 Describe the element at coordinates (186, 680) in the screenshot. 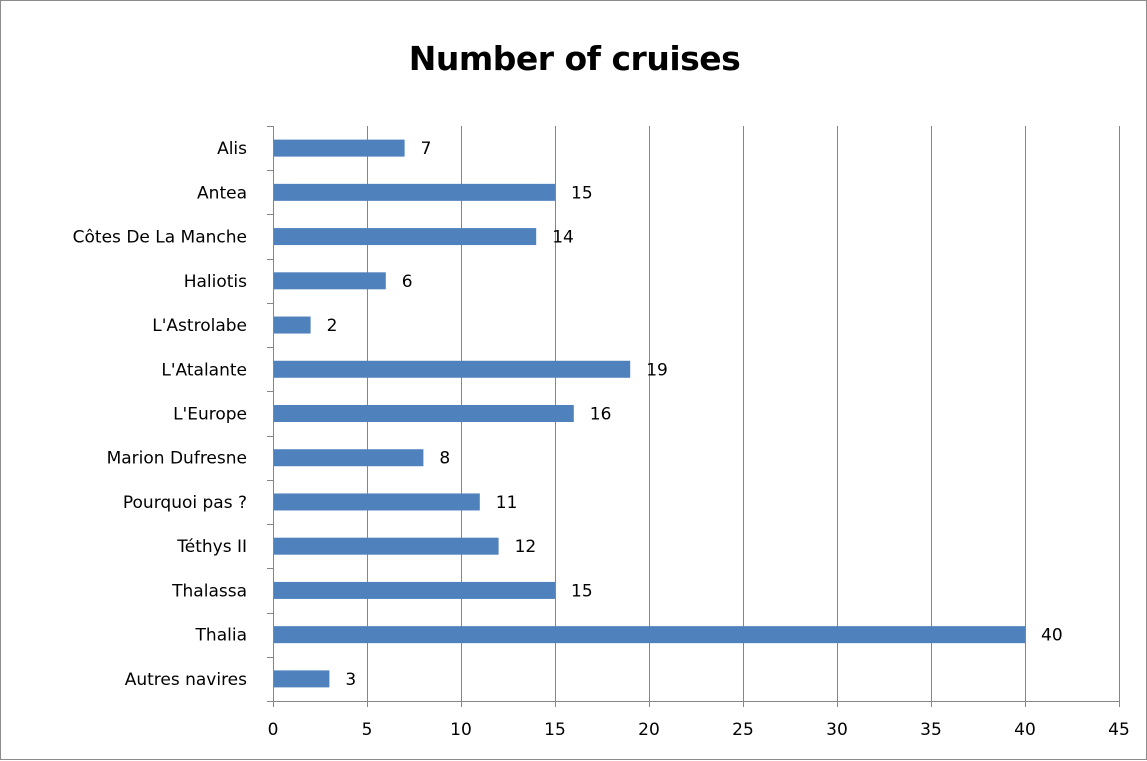

I see `category-label: Autres navires` at that location.